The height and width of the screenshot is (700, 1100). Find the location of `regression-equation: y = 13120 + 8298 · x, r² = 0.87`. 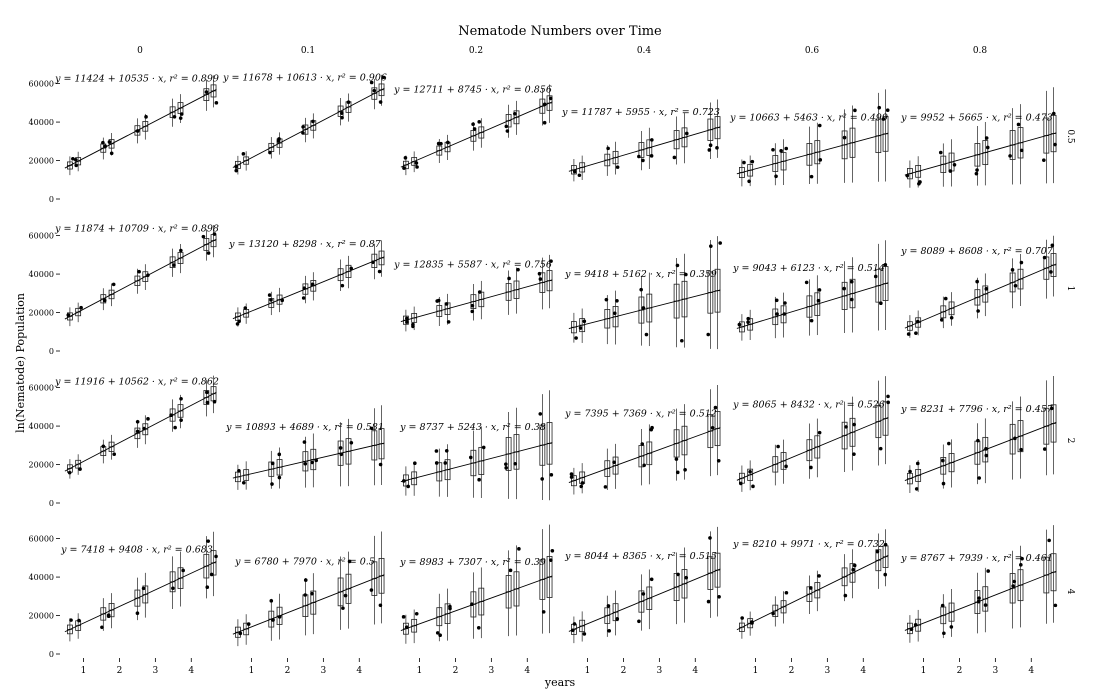

regression-equation: y = 13120 + 8298 · x, r² = 0.87 is located at coordinates (305, 244).